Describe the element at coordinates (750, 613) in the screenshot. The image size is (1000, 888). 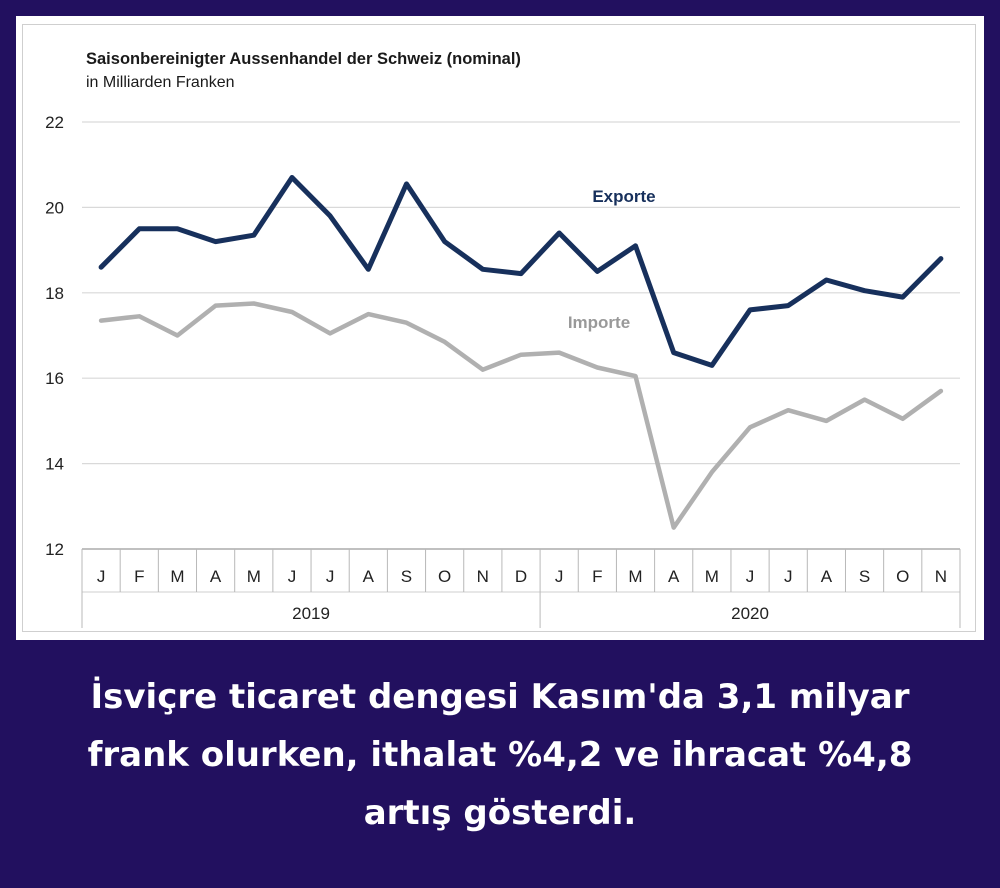
I see `year-label: 2020` at that location.